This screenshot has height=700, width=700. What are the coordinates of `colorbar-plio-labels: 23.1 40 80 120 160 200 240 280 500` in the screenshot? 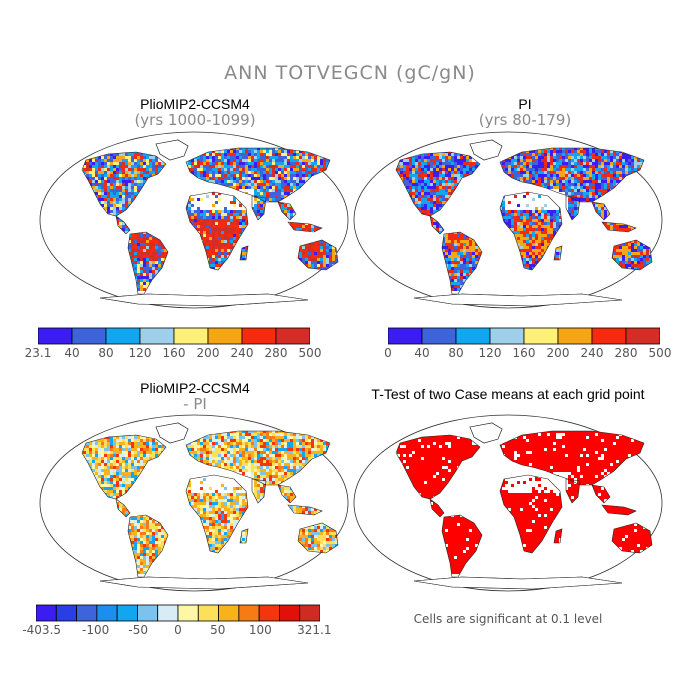 It's located at (173, 354).